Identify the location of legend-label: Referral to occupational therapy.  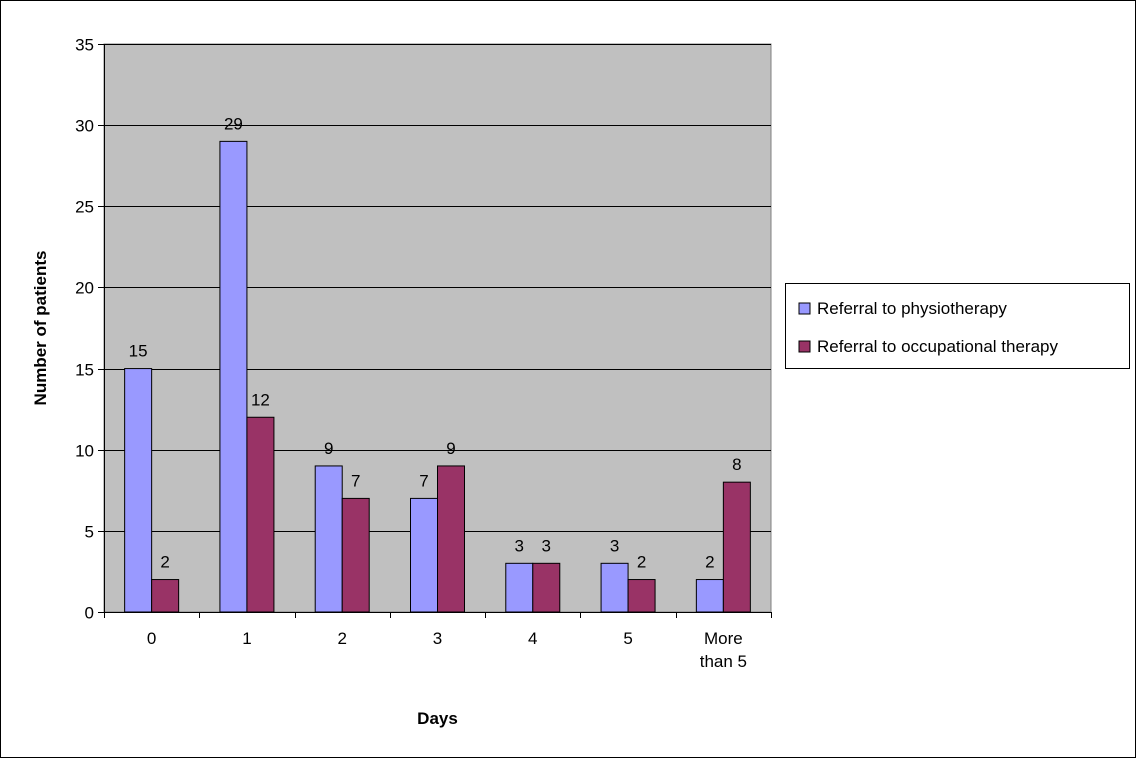
(937, 346).